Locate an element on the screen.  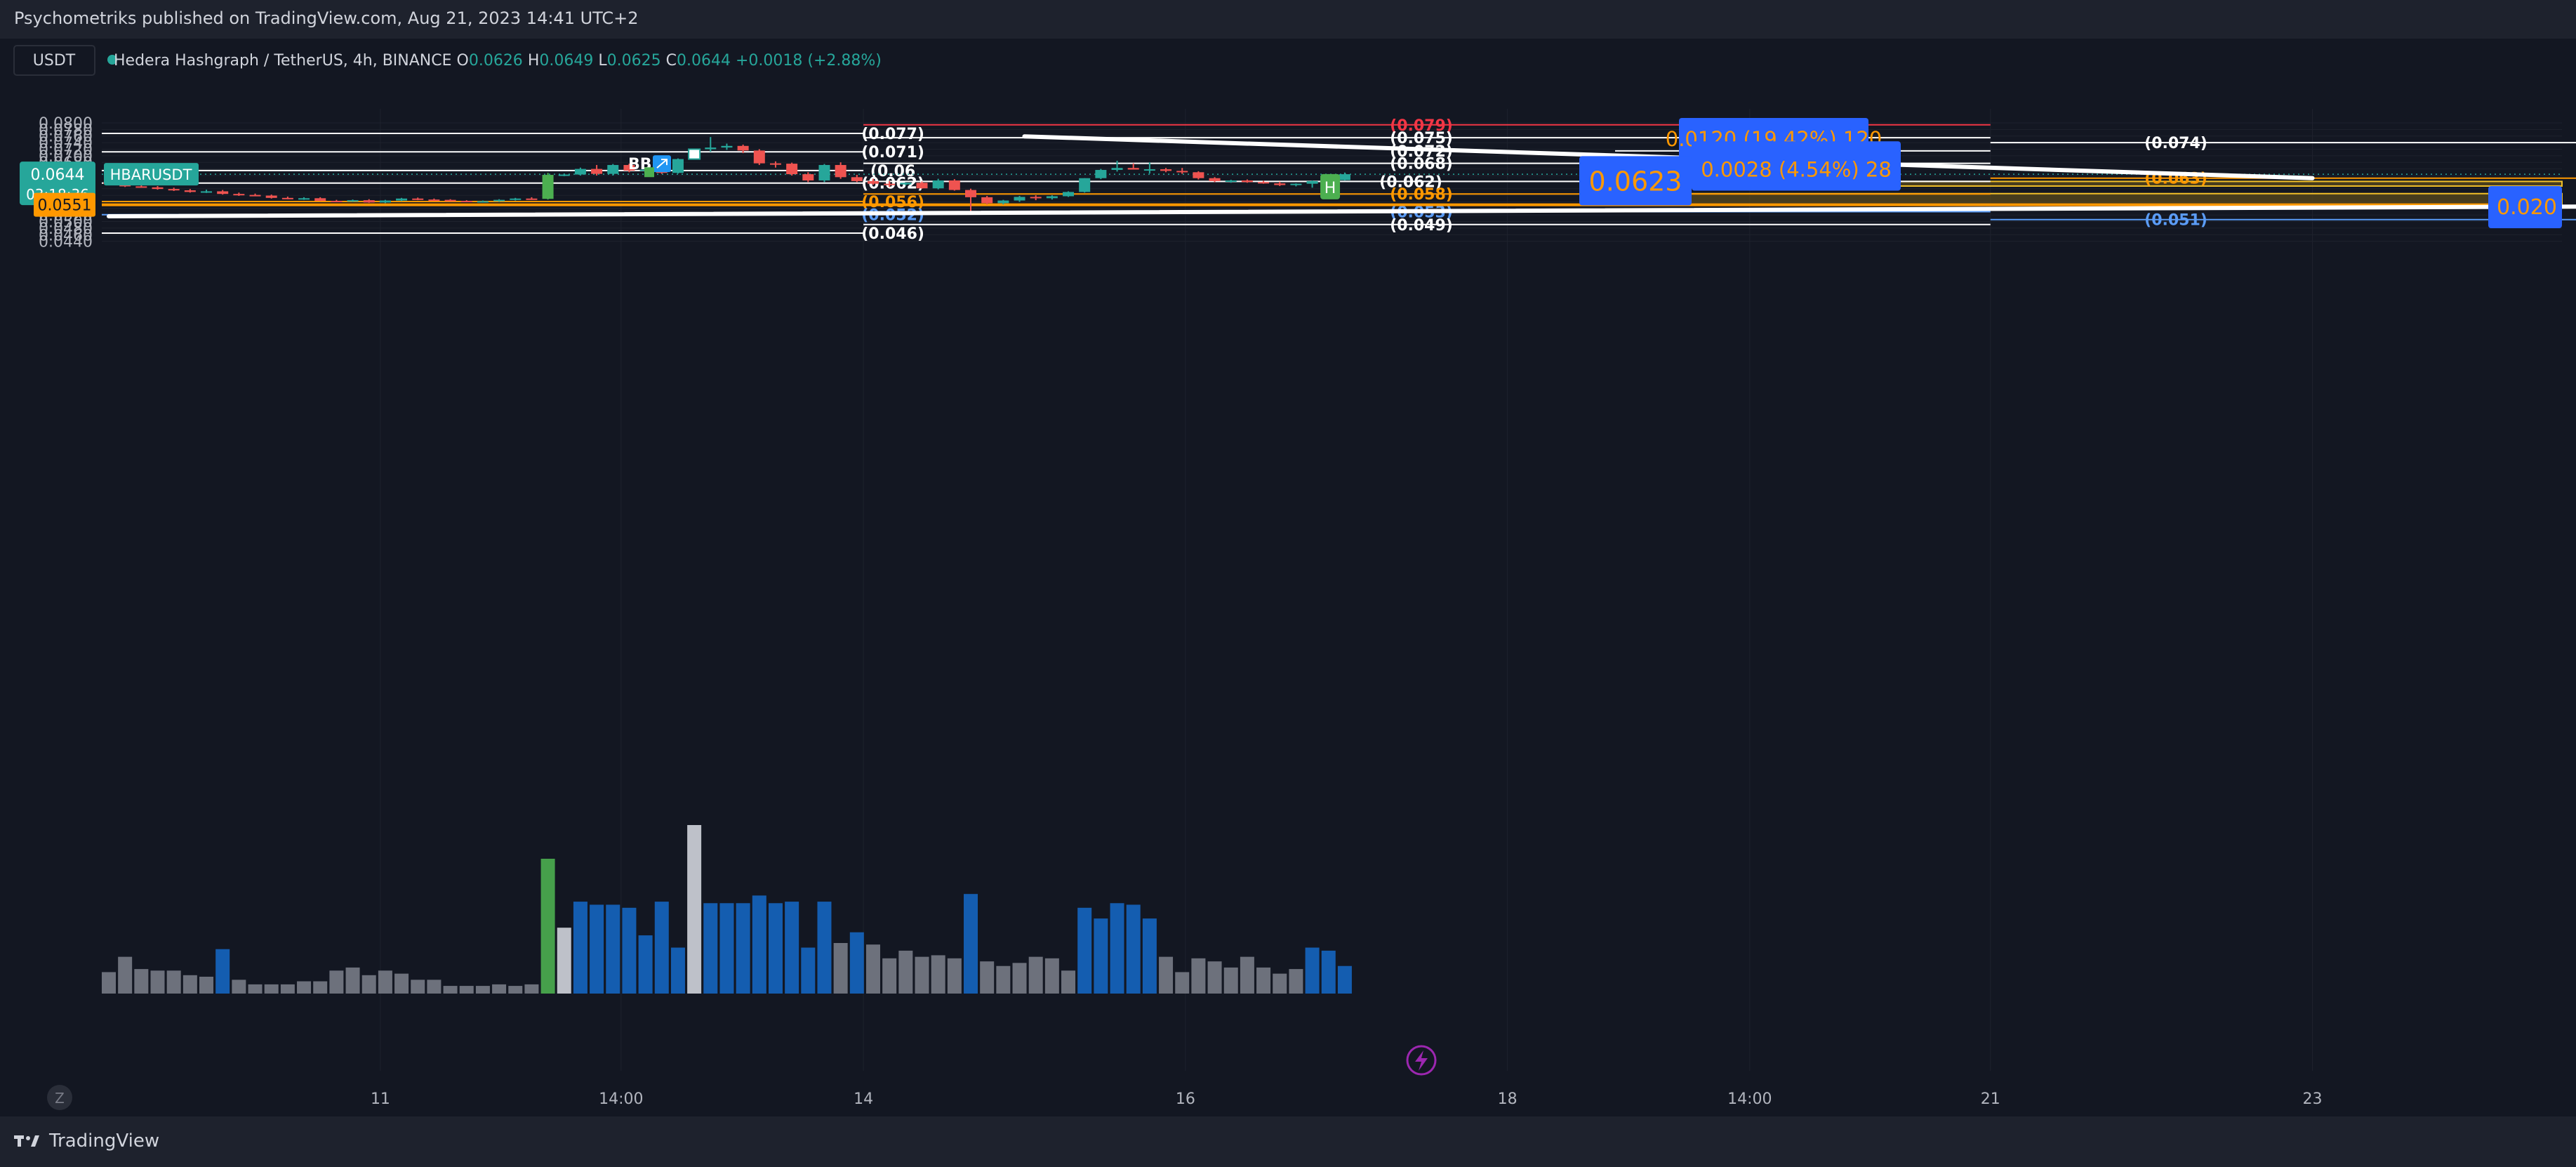
edge-tag-text: 0.020 is located at coordinates (2527, 207).